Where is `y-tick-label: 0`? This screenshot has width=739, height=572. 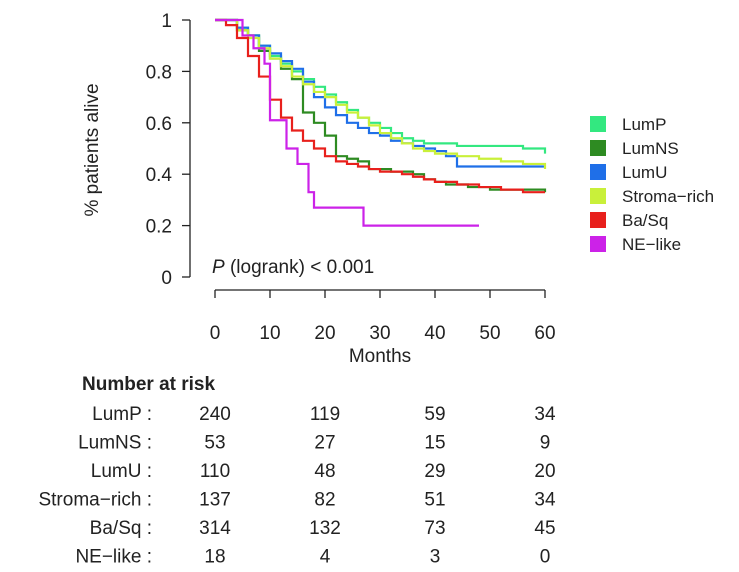
y-tick-label: 0 is located at coordinates (166, 278).